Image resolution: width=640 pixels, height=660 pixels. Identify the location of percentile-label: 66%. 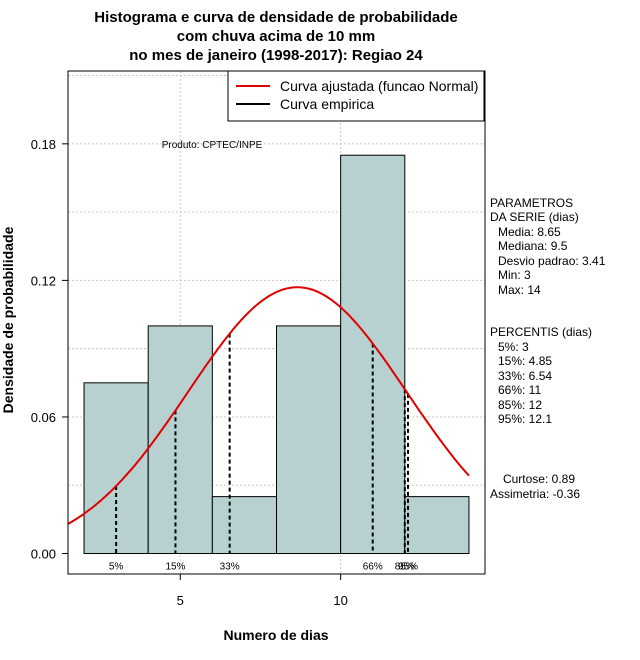
(373, 567).